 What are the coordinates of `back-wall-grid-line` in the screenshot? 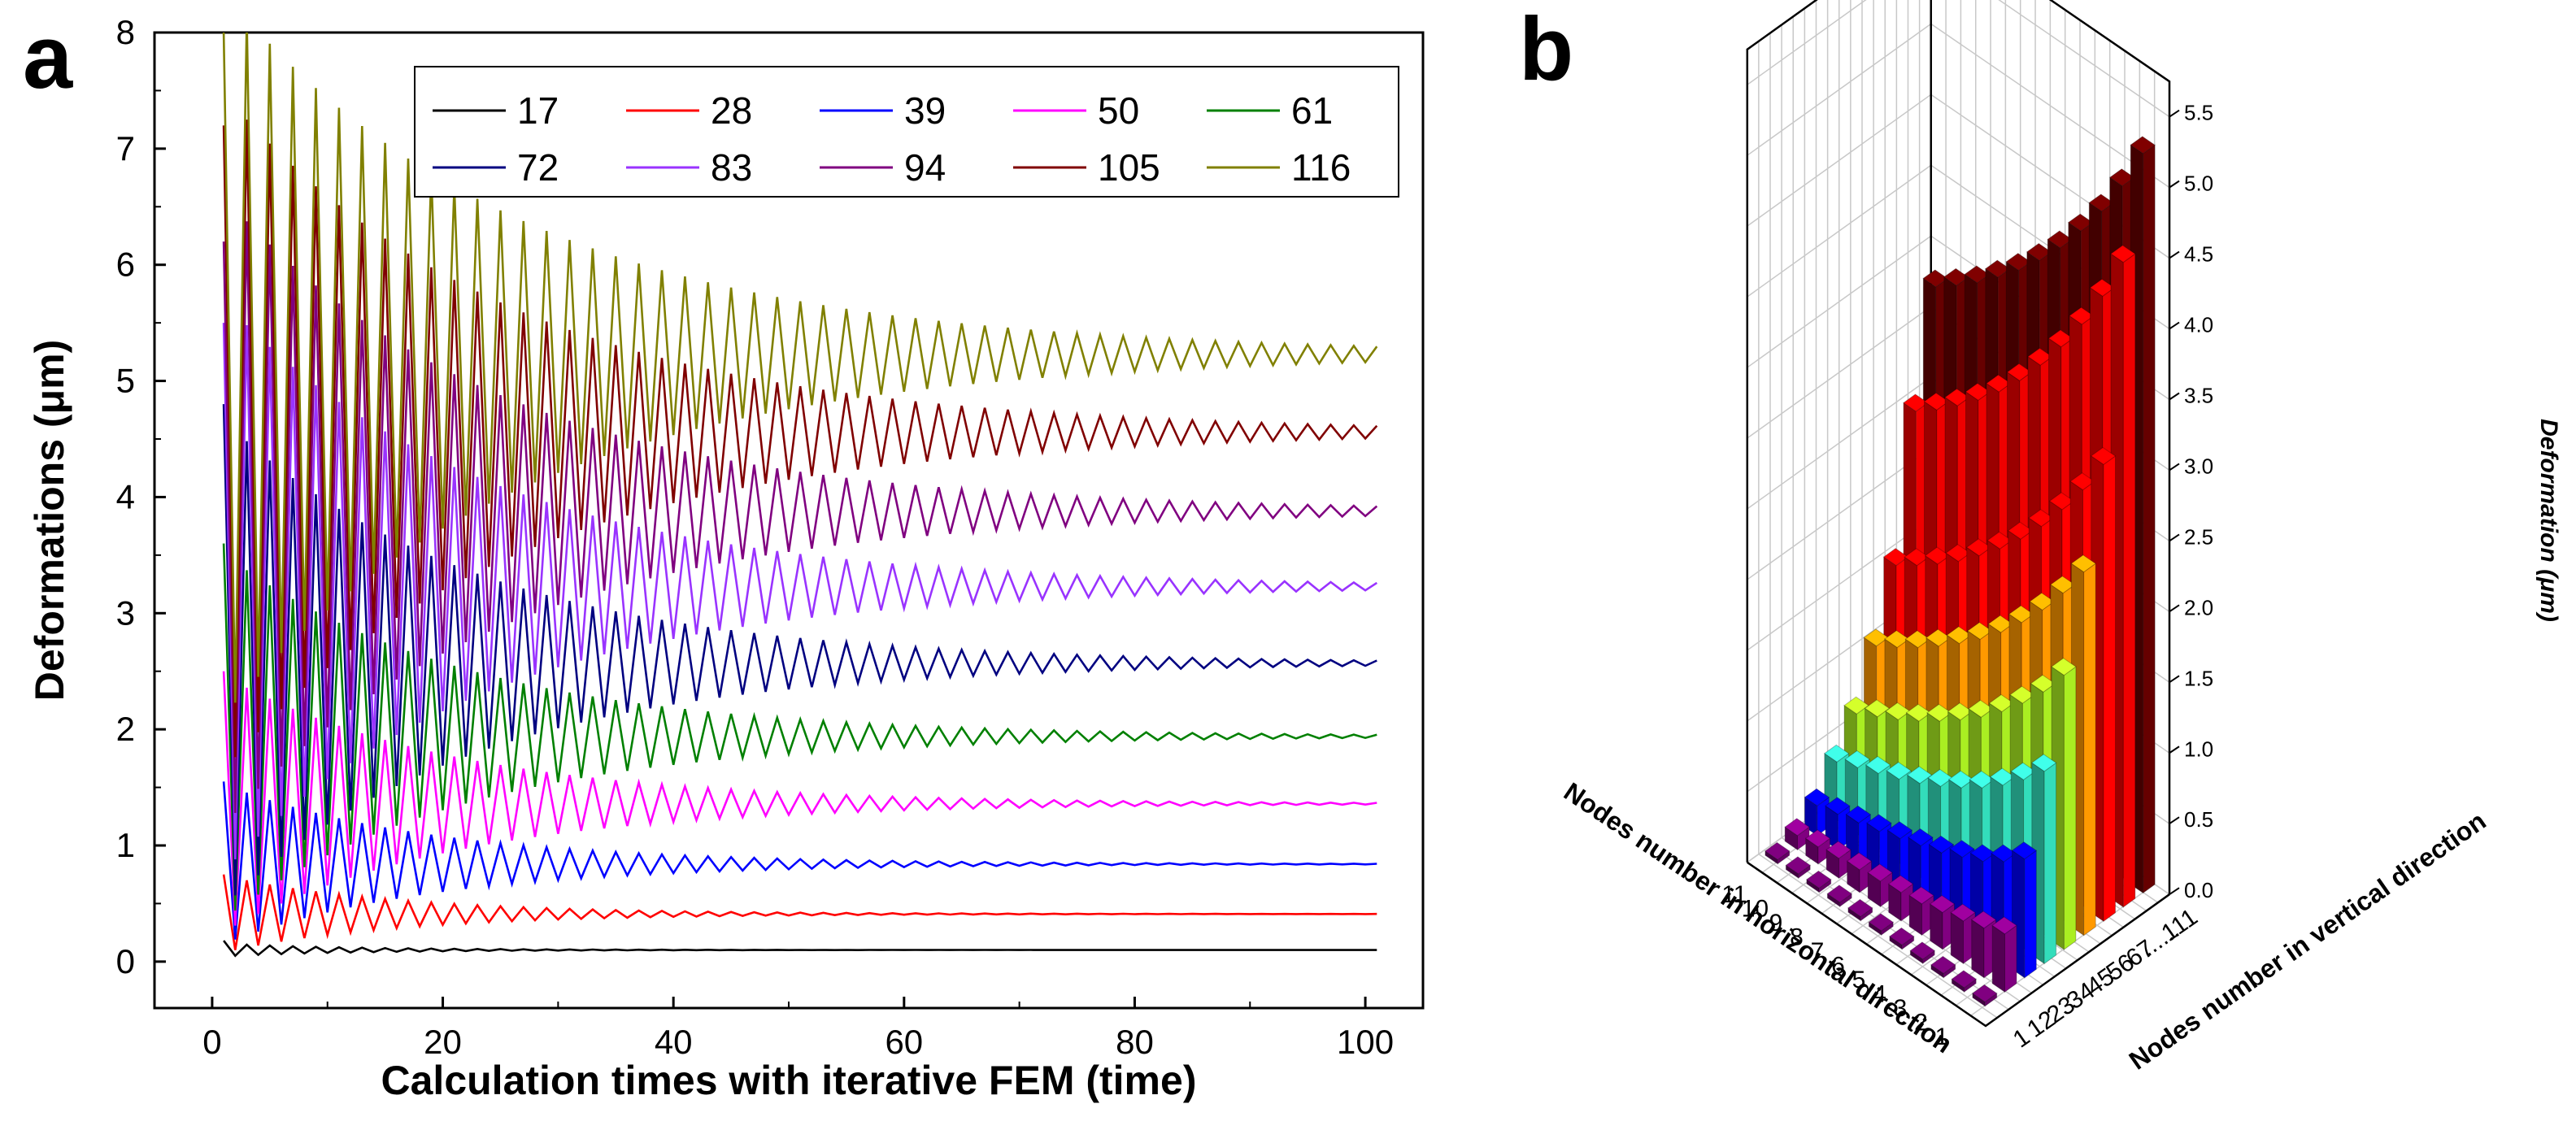 It's located at (2084, 59).